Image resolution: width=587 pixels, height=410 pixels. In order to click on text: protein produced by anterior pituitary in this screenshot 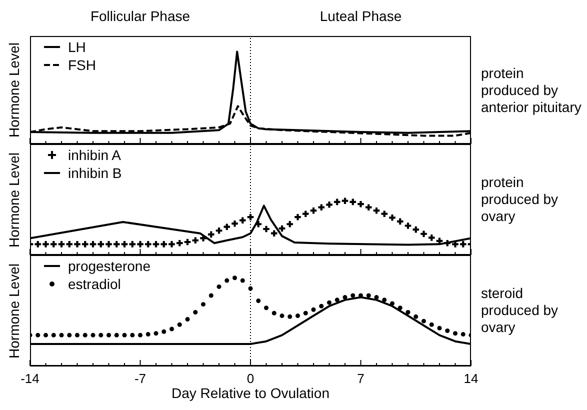, I will do `click(531, 90)`.